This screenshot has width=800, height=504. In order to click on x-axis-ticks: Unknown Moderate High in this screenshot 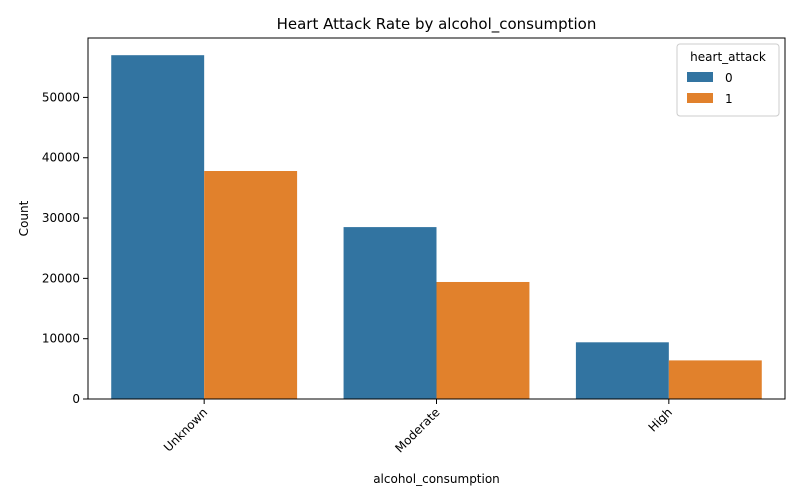, I will do `click(418, 427)`.